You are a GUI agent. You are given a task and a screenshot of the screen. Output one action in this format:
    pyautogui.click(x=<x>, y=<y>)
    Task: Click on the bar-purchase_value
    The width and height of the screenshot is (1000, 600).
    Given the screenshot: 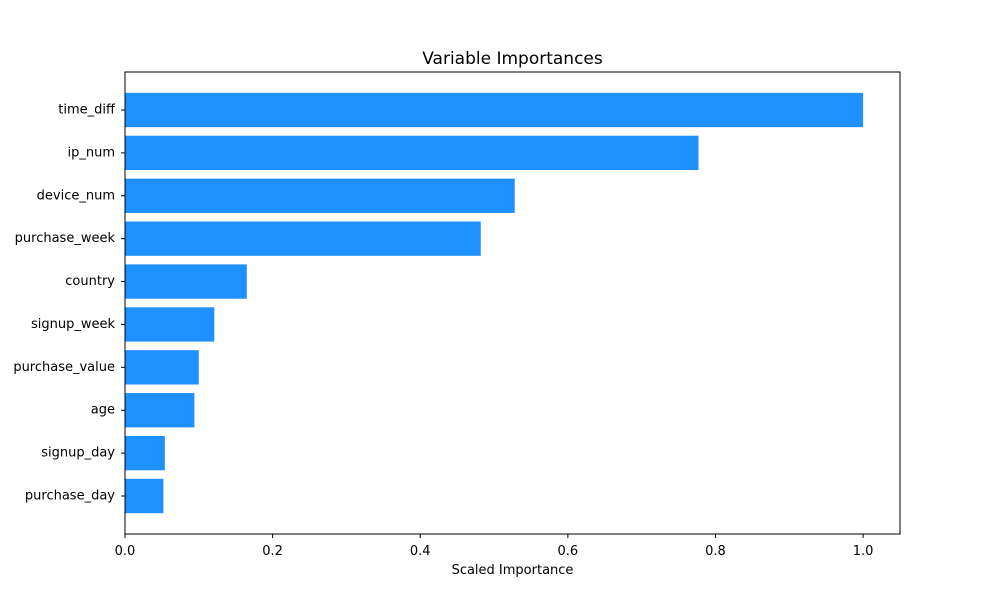 What is the action you would take?
    pyautogui.click(x=162, y=367)
    